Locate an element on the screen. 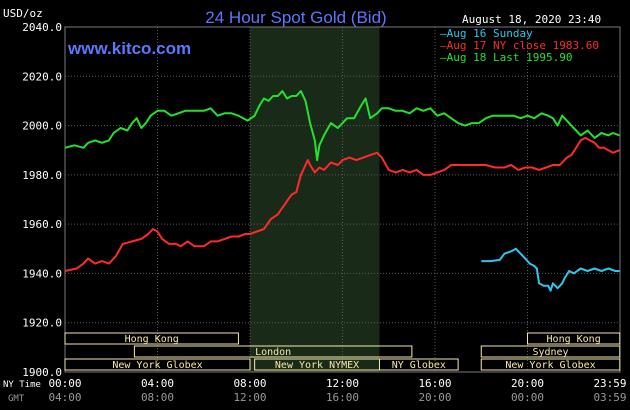 The height and width of the screenshot is (410, 630). session-bar: NY Globex is located at coordinates (419, 364).